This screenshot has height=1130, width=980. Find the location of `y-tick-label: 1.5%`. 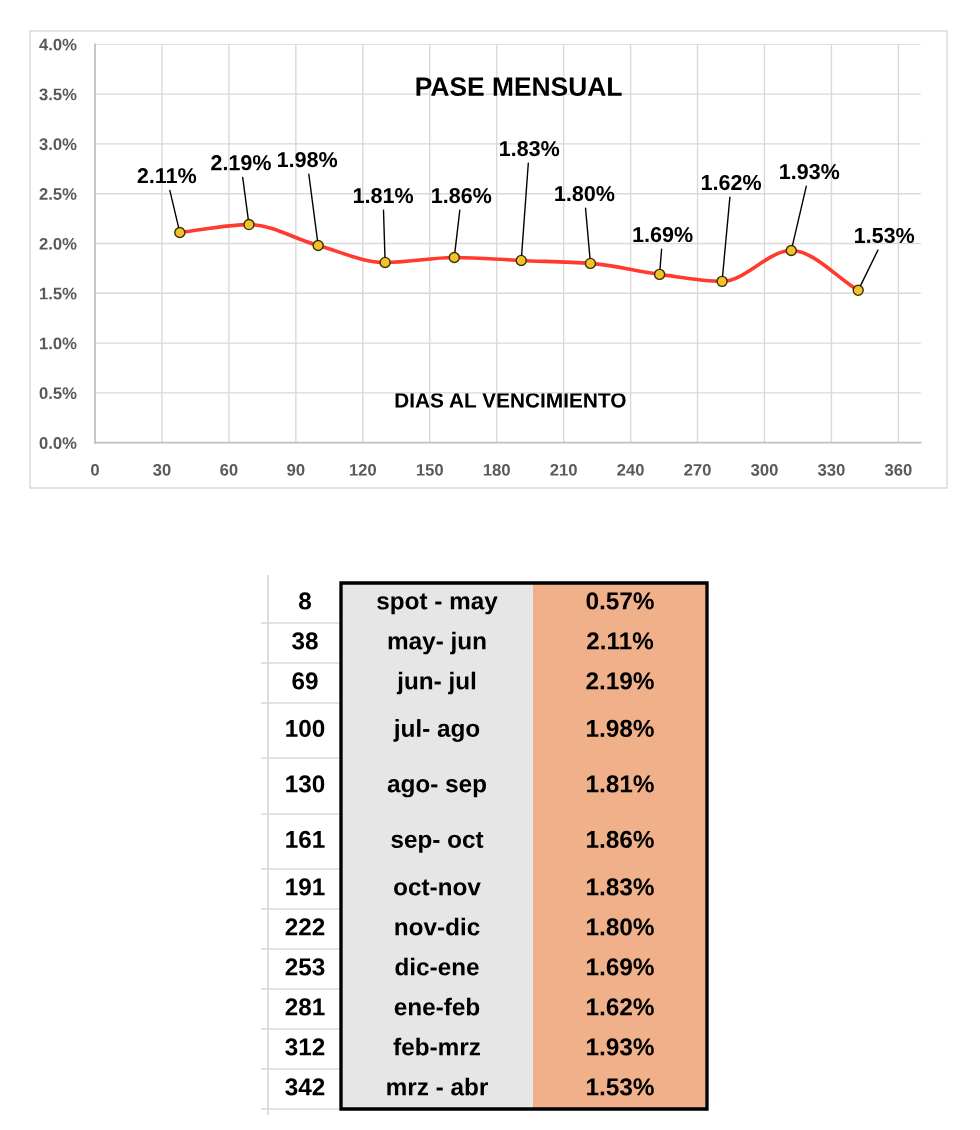

y-tick-label: 1.5% is located at coordinates (58, 293).